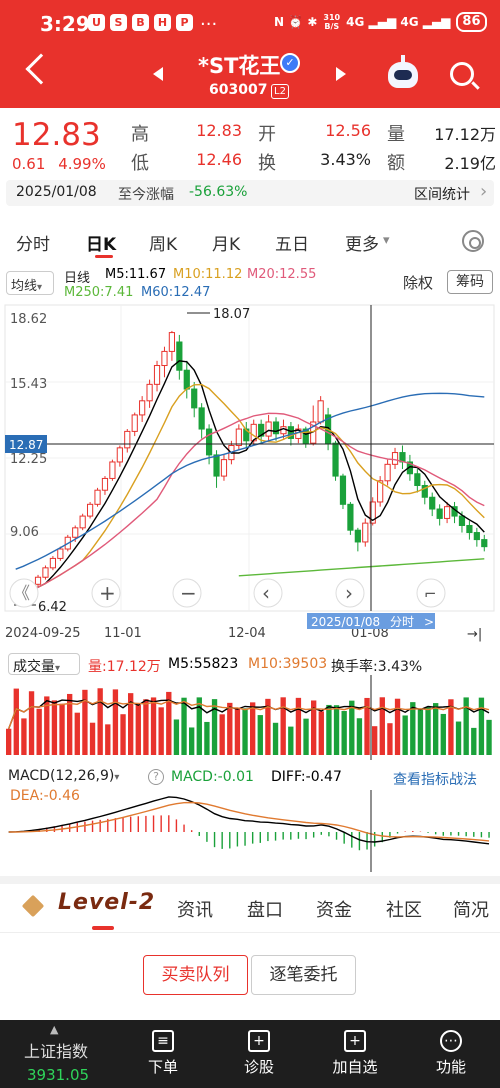 This screenshot has height=1088, width=500. Describe the element at coordinates (442, 195) in the screenshot. I see `interval-stats-link: 区间统计` at that location.